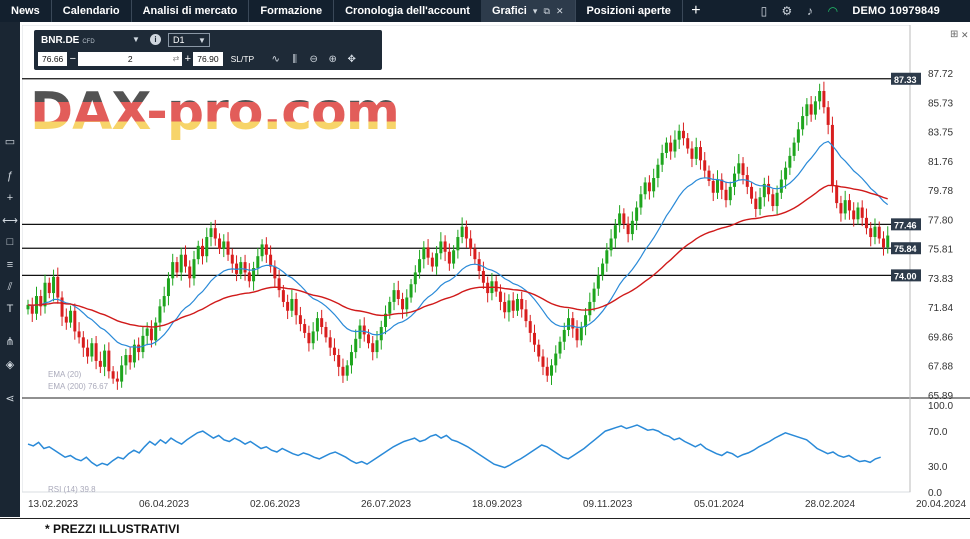 This screenshot has height=539, width=970. Describe the element at coordinates (68, 40) in the screenshot. I see `symbol-name: BNR.DE CFD` at that location.